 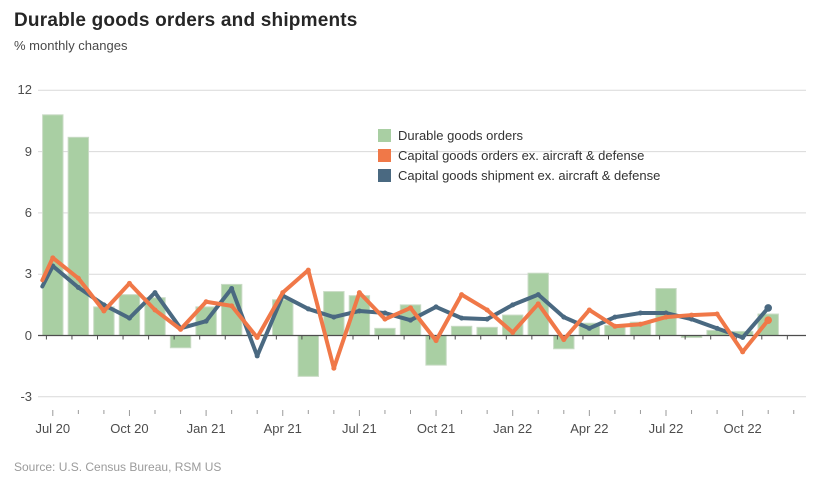 What do you see at coordinates (78, 236) in the screenshot?
I see `bar-Aug 20` at bounding box center [78, 236].